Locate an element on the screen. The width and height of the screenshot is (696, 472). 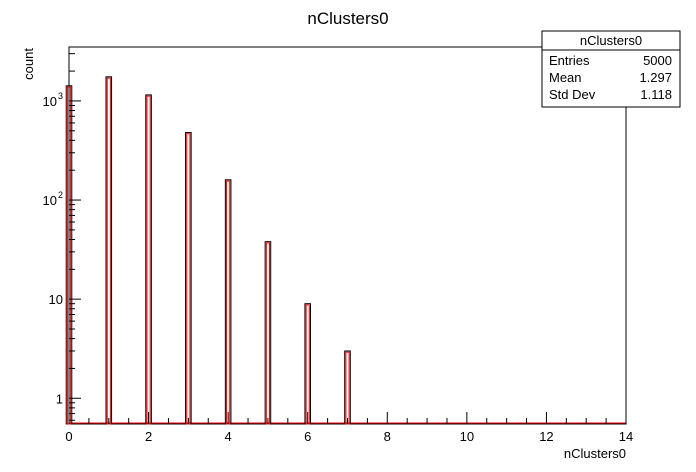
stats-stddev-label: Std Dev is located at coordinates (572, 94).